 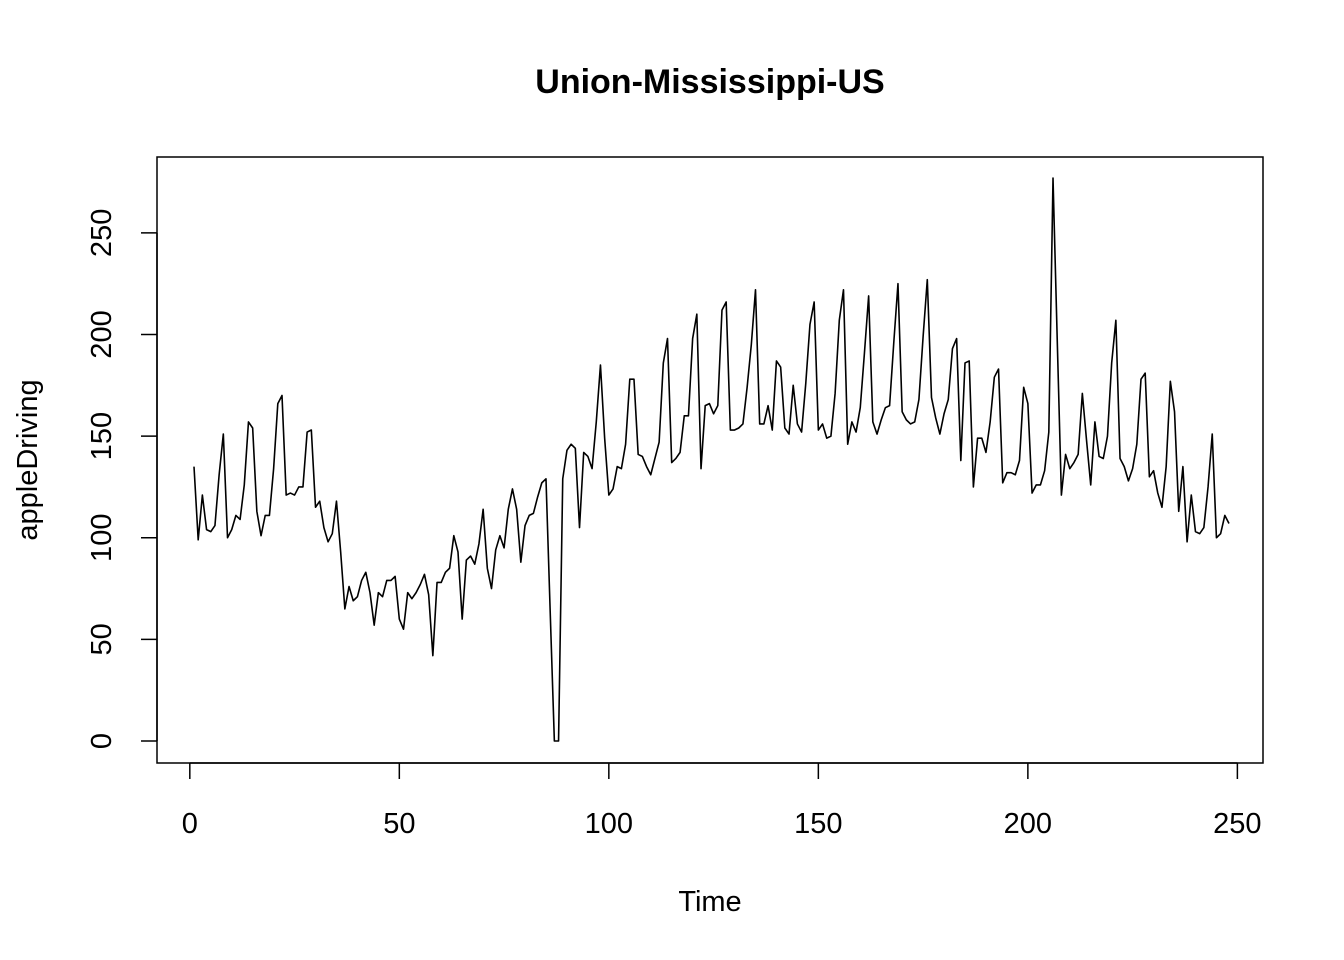 What do you see at coordinates (818, 824) in the screenshot?
I see `x-tick-label: 150` at bounding box center [818, 824].